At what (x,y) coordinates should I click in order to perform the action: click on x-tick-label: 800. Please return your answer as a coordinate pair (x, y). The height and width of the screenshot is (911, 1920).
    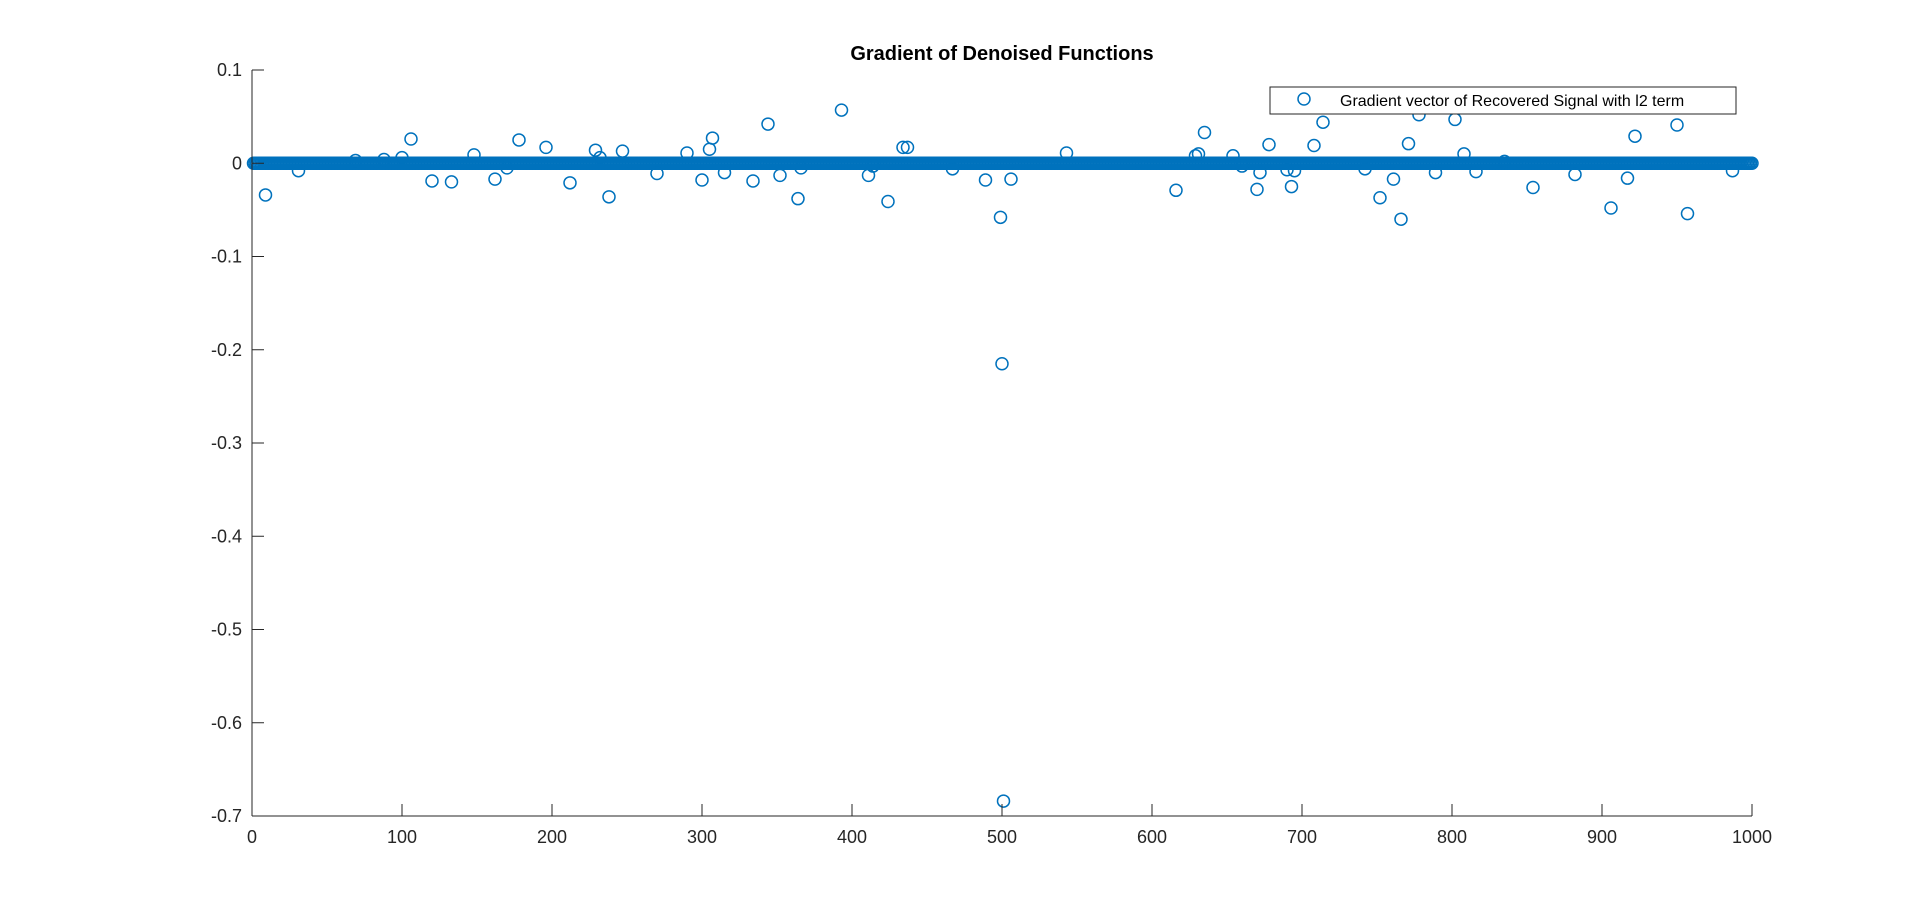
    Looking at the image, I should click on (1452, 837).